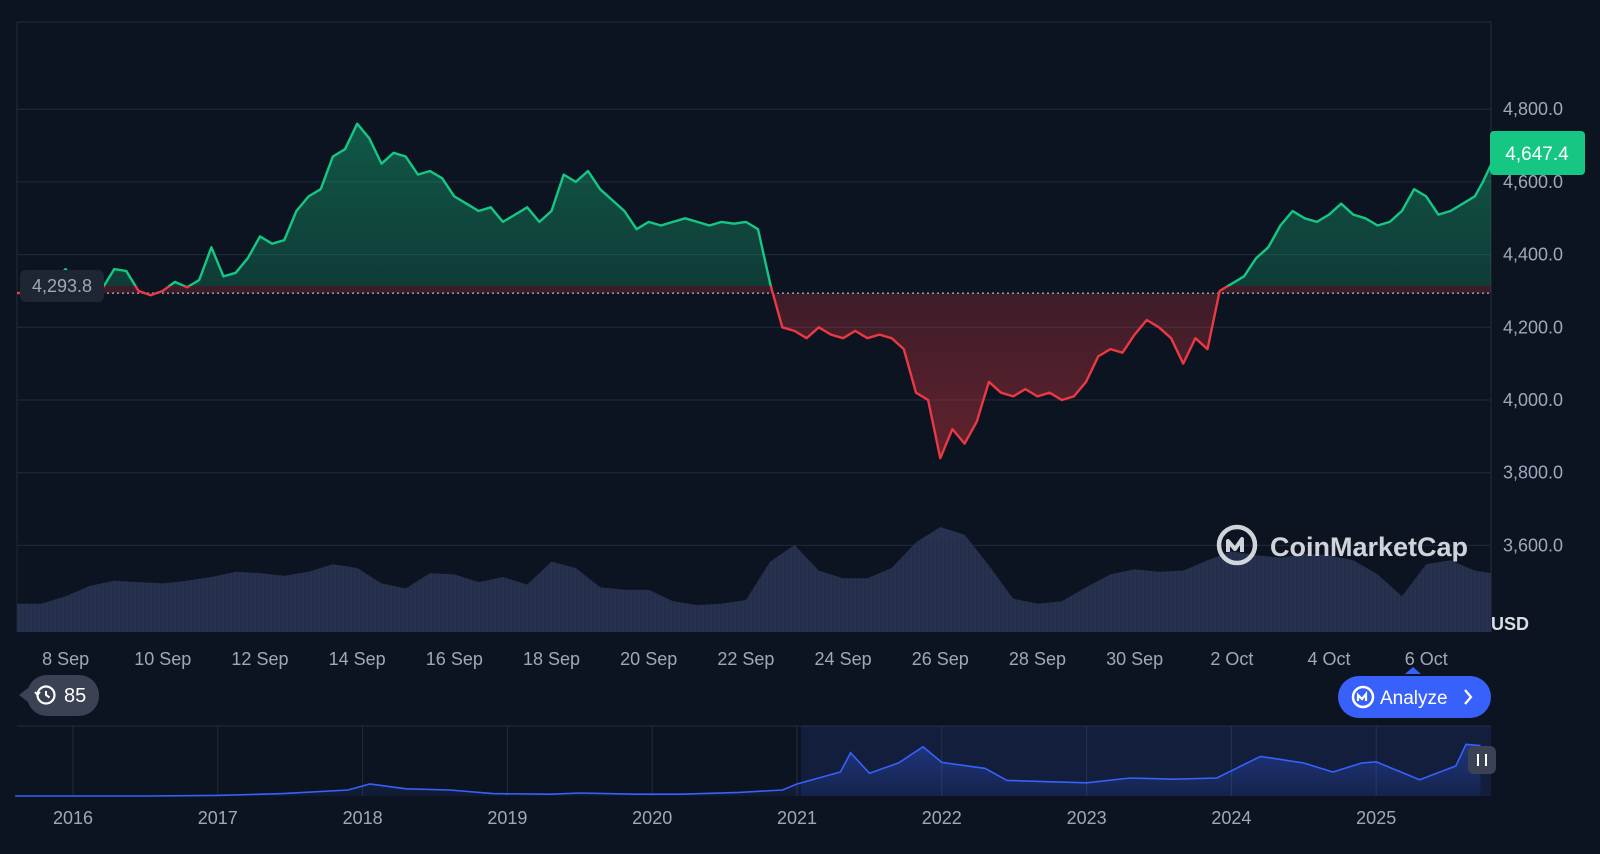 The image size is (1600, 854). Describe the element at coordinates (218, 818) in the screenshot. I see `navigator-year-label: 2017` at that location.